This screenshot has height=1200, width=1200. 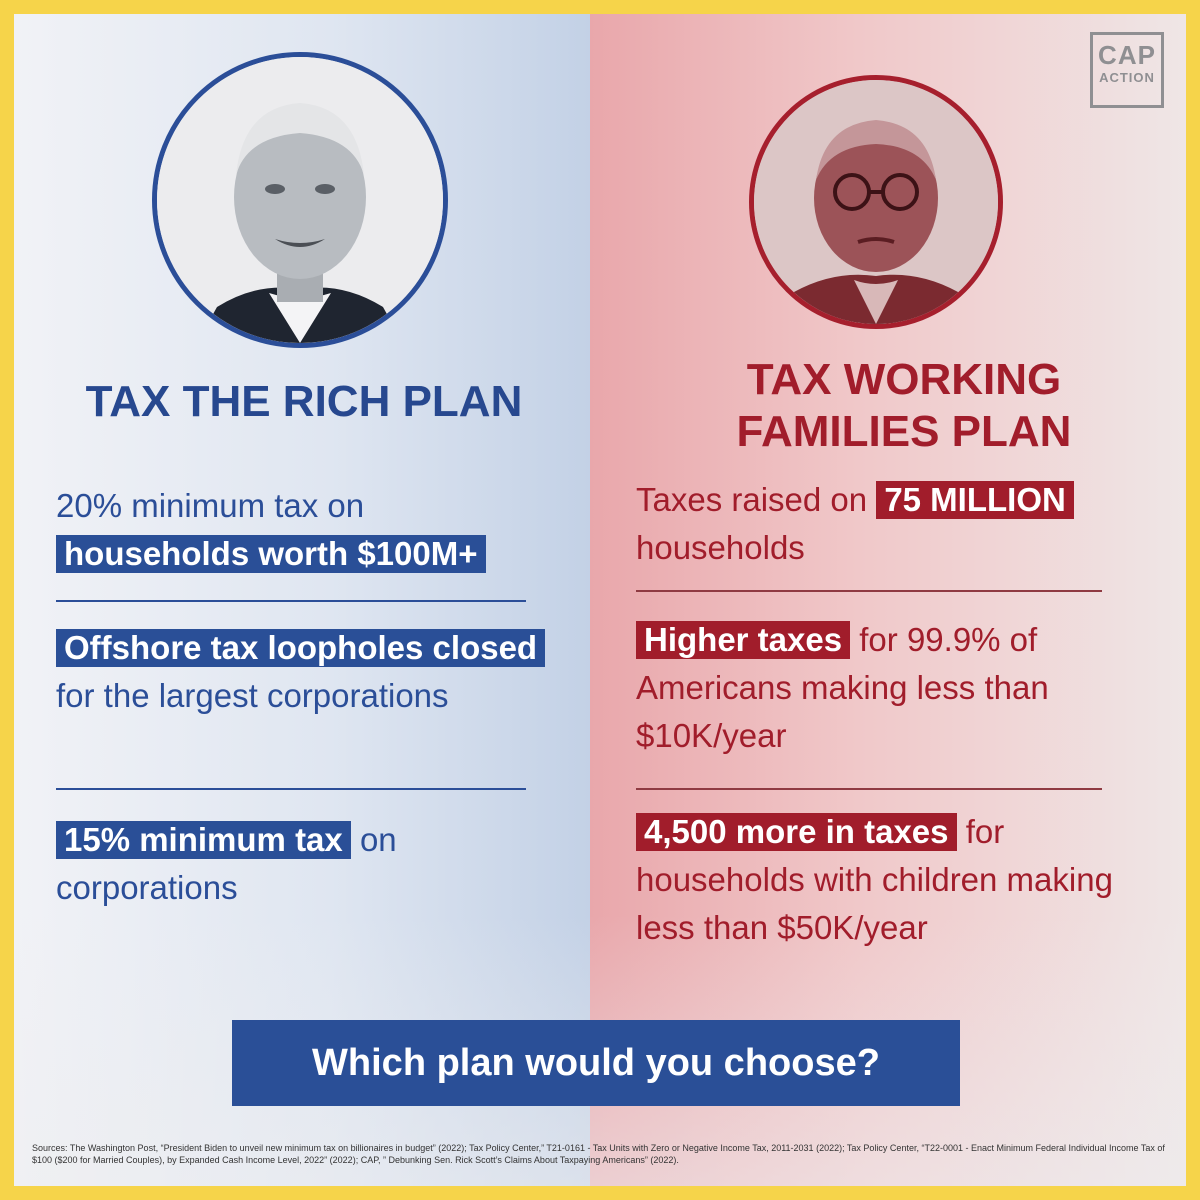 I want to click on right-item-1-text-after: households, so click(x=720, y=547).